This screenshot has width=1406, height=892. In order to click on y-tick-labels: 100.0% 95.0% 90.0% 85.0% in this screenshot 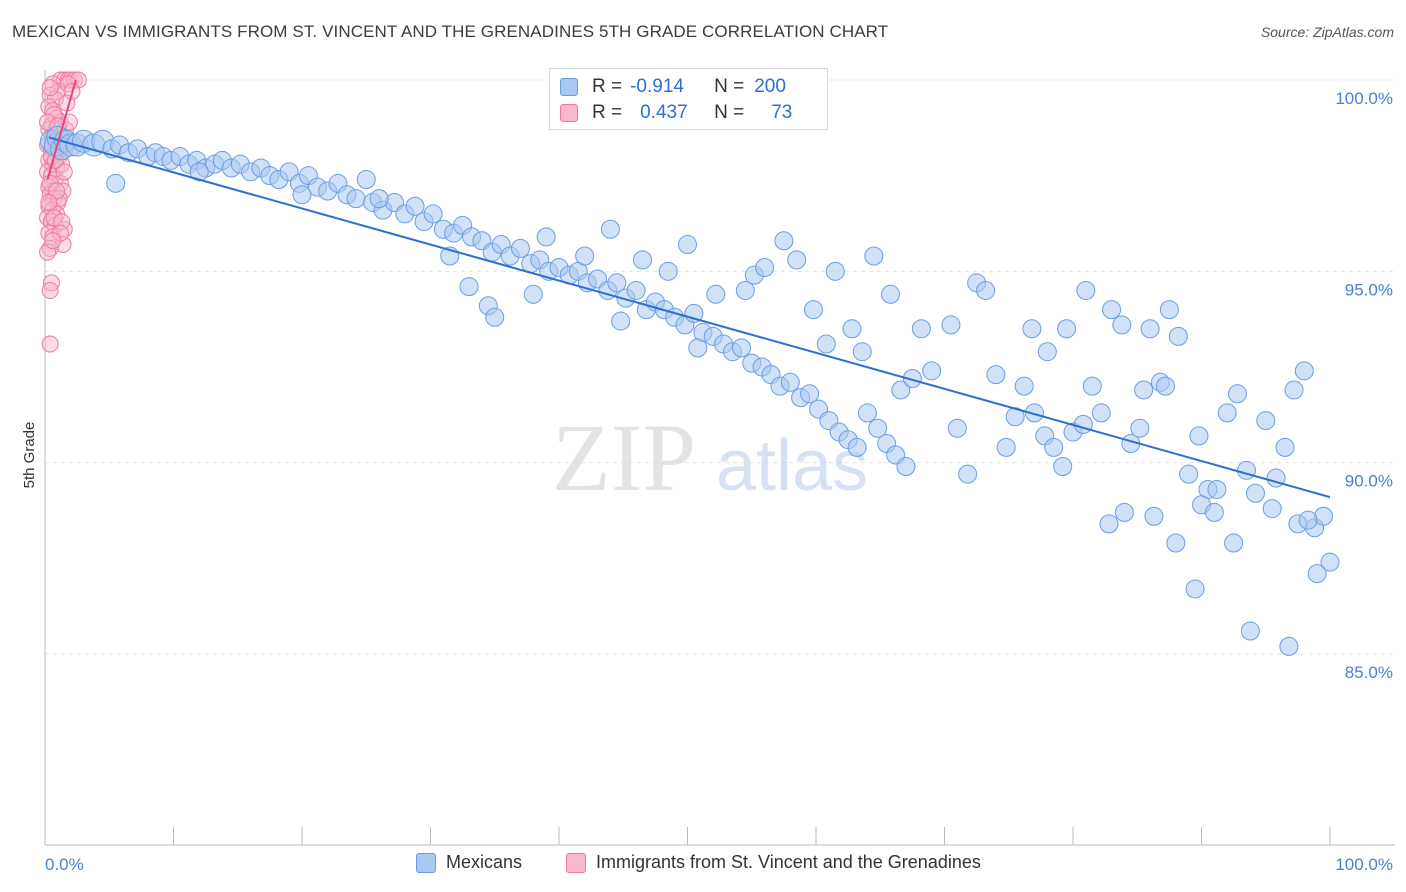, I will do `click(1364, 385)`.